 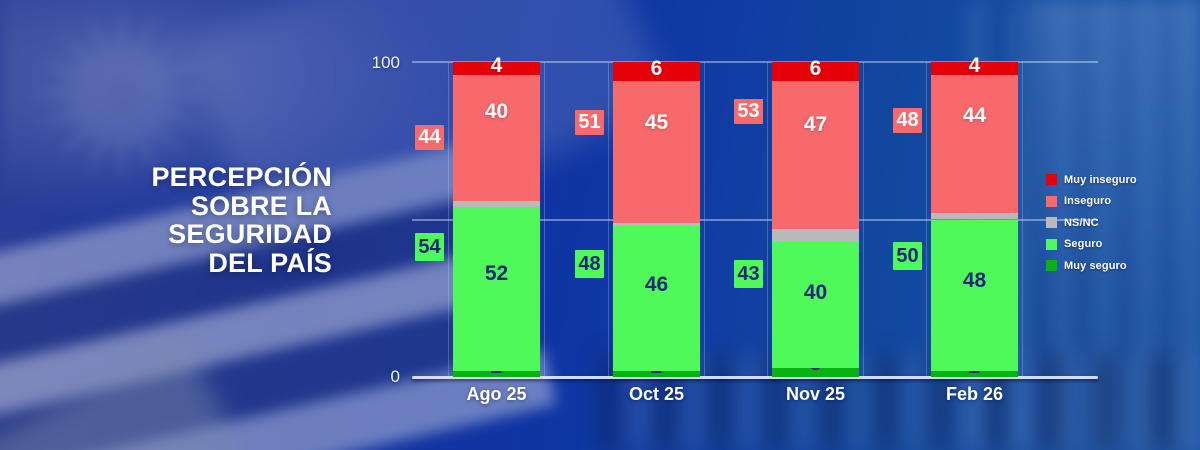 What do you see at coordinates (748, 111) in the screenshot?
I see `total-badge-inseguro: 53` at bounding box center [748, 111].